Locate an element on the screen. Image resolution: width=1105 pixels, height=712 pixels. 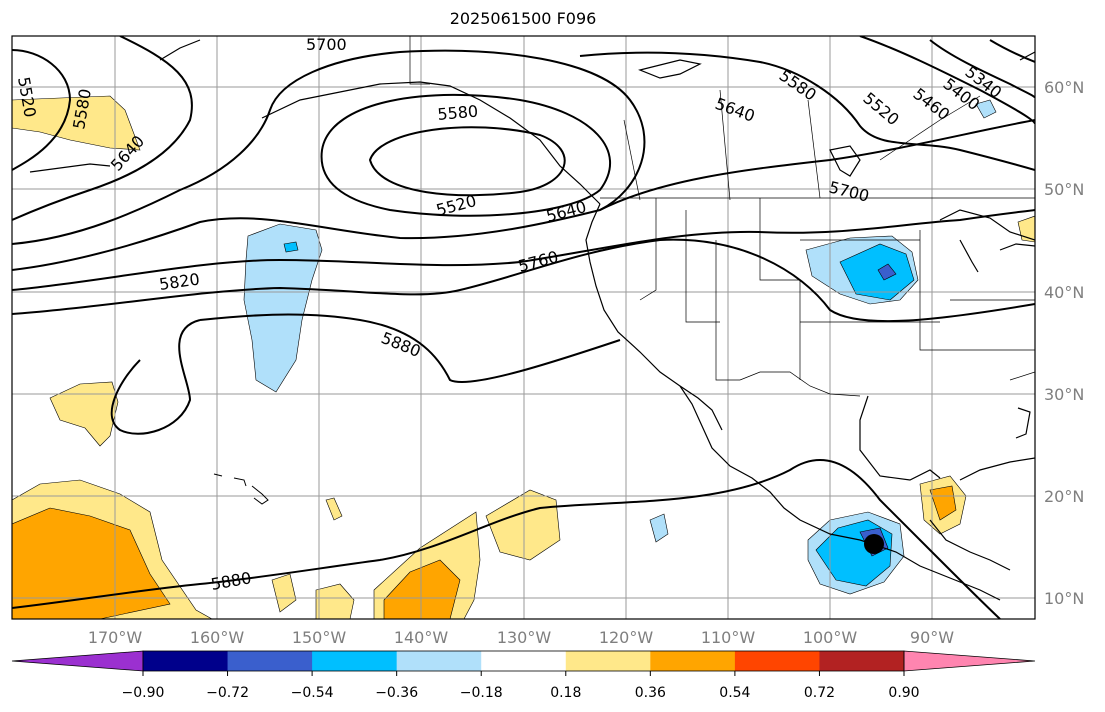
lat-label: 30°N is located at coordinates (1064, 394).